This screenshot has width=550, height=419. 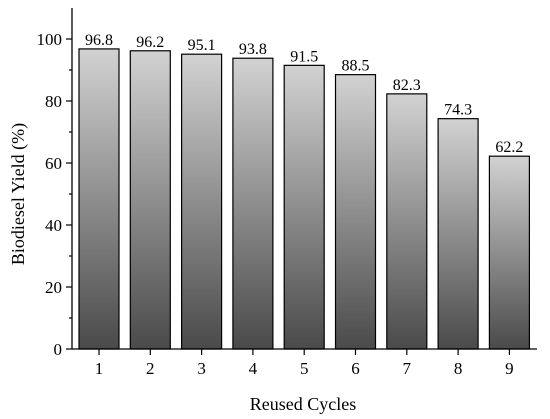 I want to click on y-tick-label-40: 40, so click(x=53, y=225).